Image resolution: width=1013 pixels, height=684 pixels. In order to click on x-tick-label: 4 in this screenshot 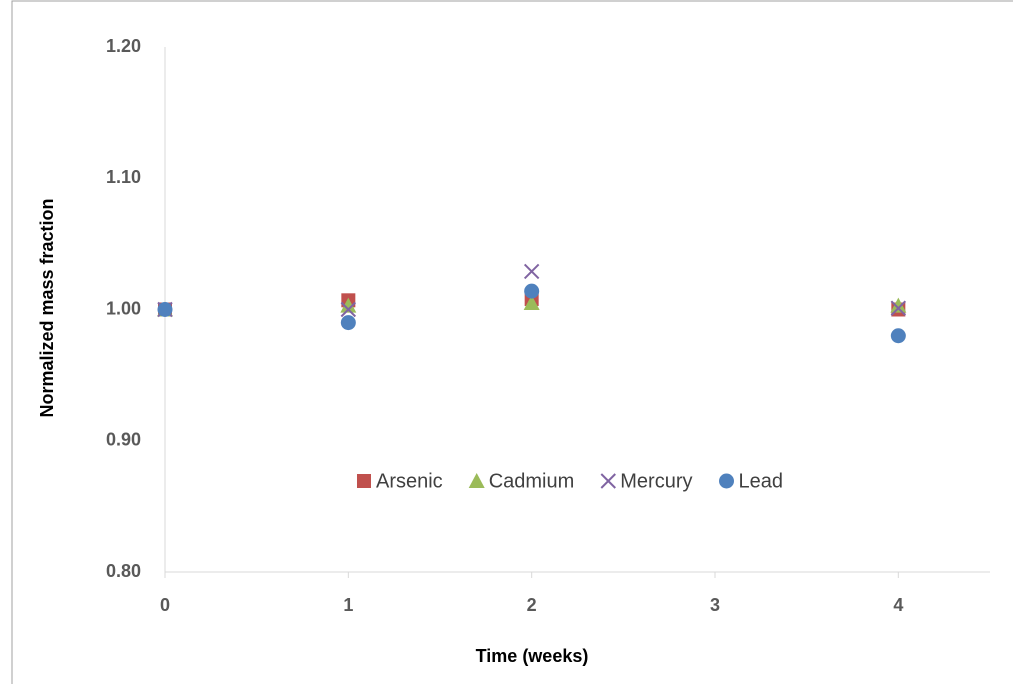, I will do `click(898, 605)`.